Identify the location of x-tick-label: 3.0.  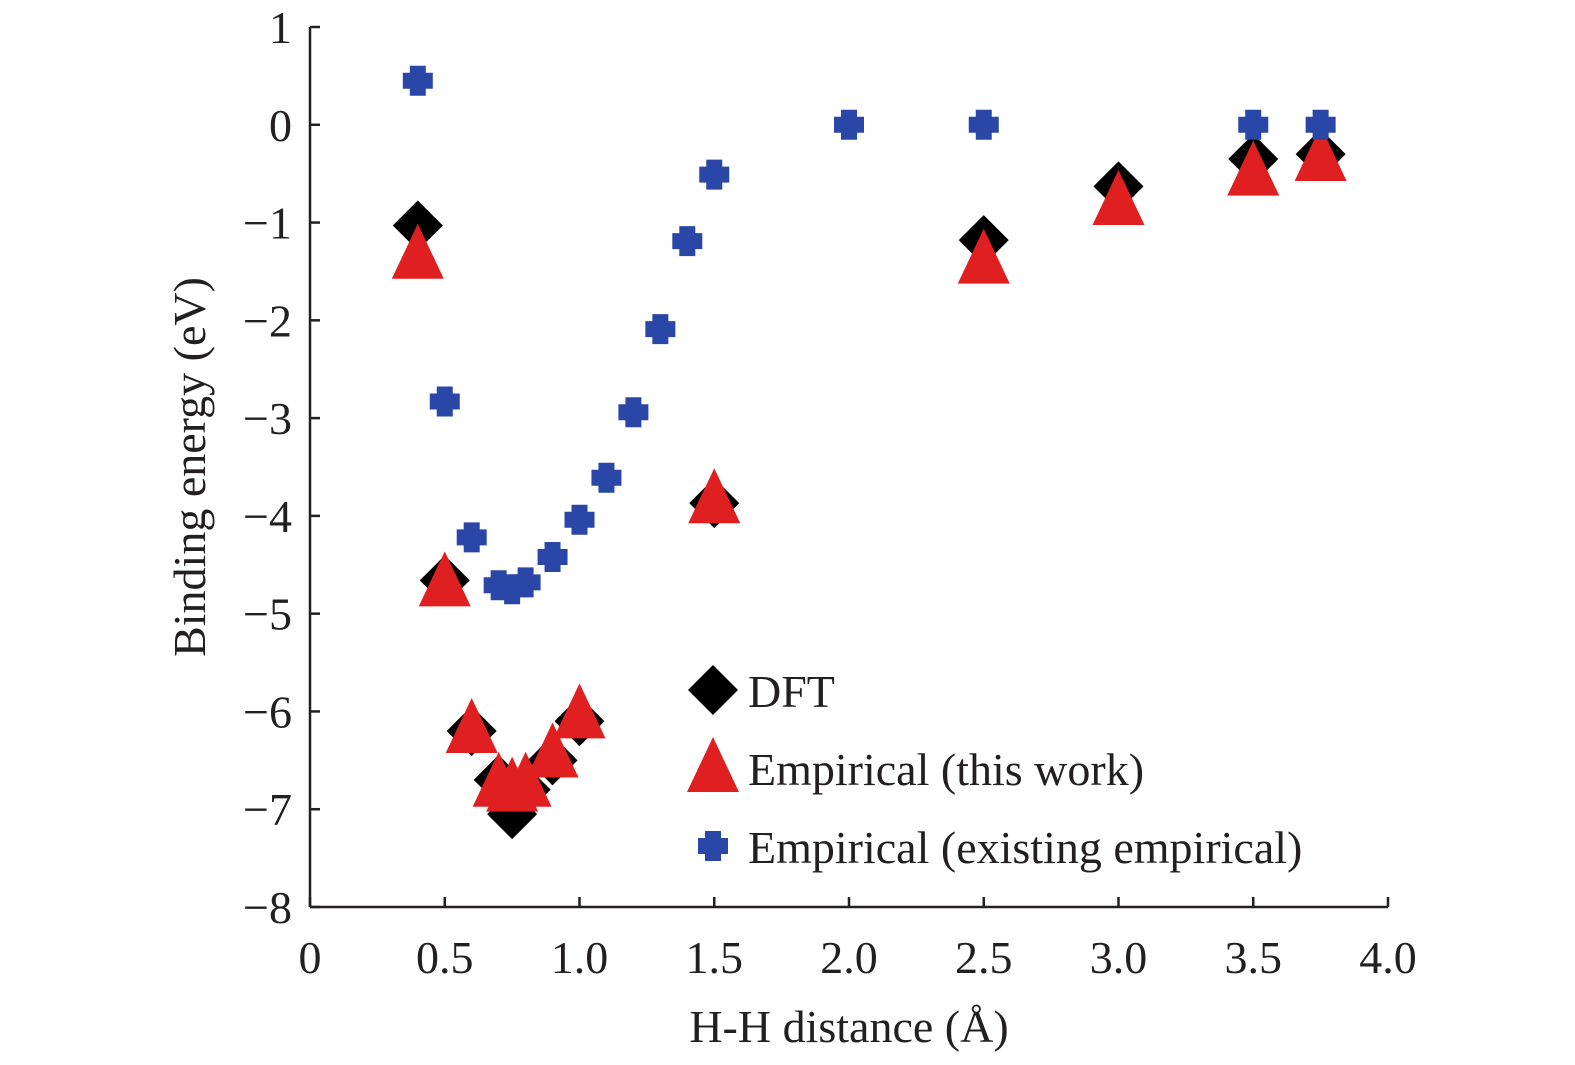
(1119, 957).